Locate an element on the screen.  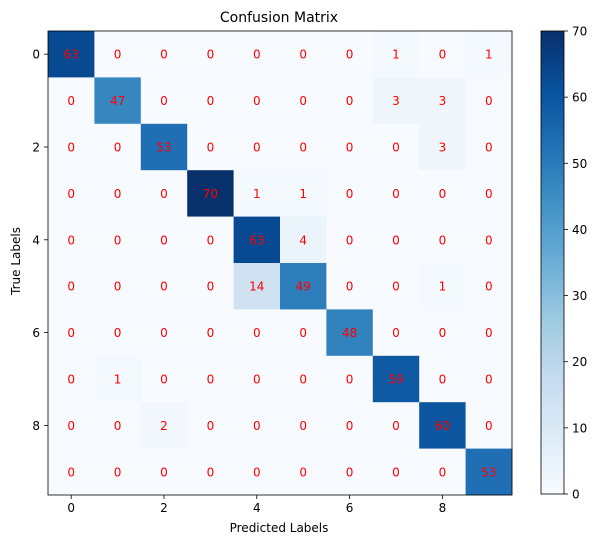
colorbar-frame is located at coordinates (552, 262).